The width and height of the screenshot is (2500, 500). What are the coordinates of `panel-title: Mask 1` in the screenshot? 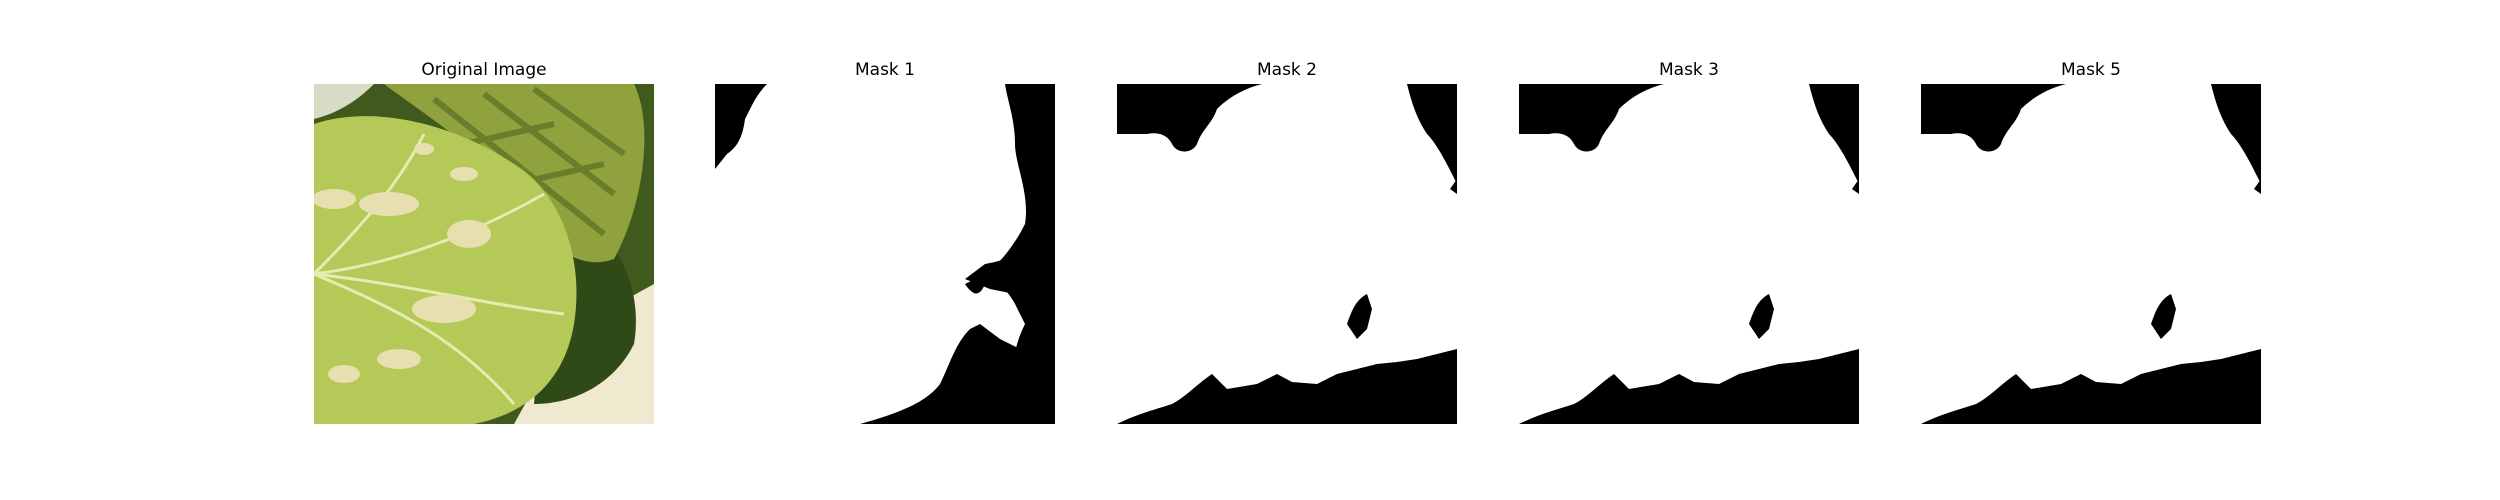 It's located at (884, 70).